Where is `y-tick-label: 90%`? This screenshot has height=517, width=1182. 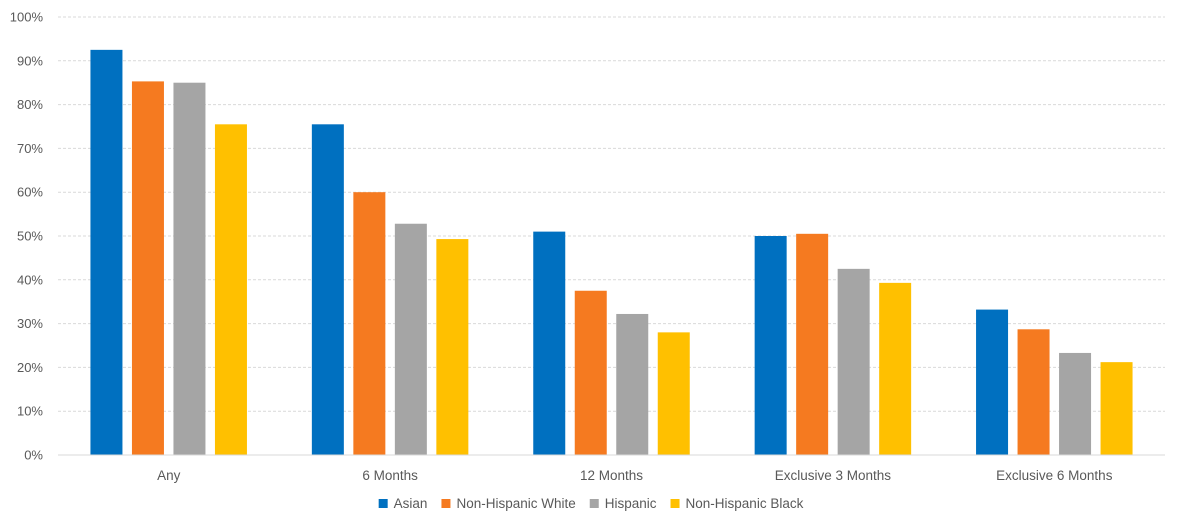 y-tick-label: 90% is located at coordinates (30, 60).